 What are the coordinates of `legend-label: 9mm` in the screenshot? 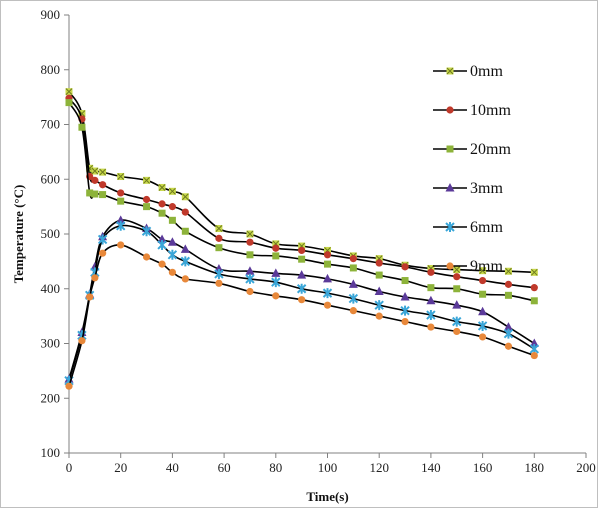 It's located at (486, 266).